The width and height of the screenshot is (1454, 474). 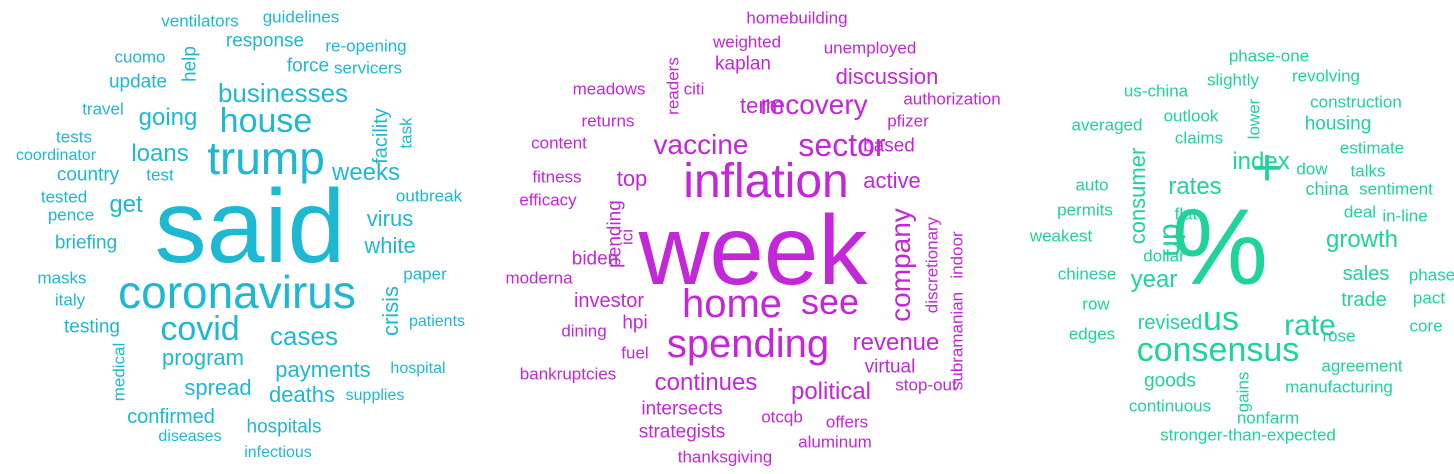 What do you see at coordinates (1233, 80) in the screenshot?
I see `word-slightly-2: slightly` at bounding box center [1233, 80].